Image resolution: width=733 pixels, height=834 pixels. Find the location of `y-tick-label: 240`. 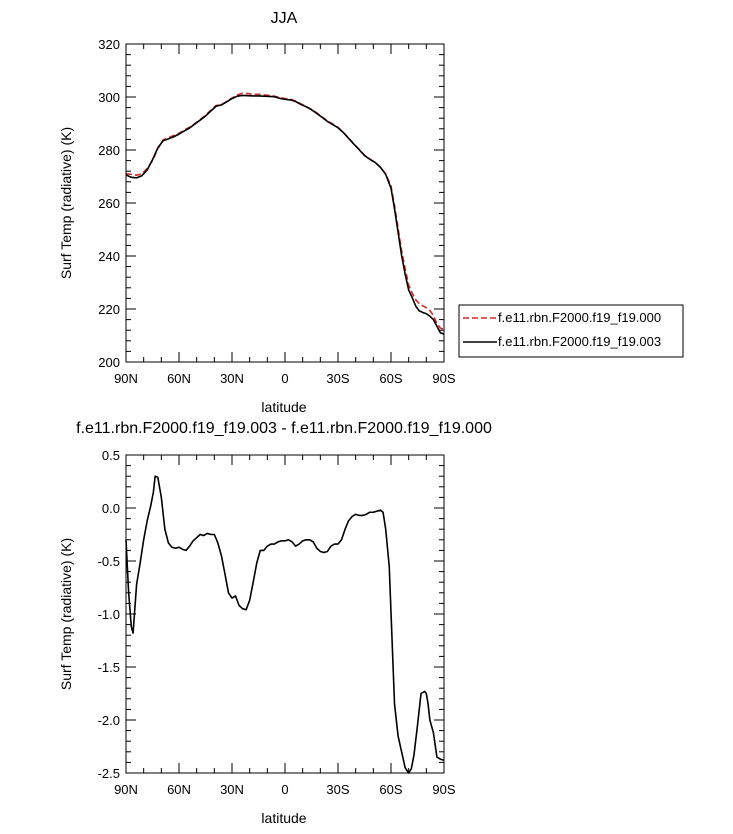

y-tick-label: 240 is located at coordinates (109, 256).